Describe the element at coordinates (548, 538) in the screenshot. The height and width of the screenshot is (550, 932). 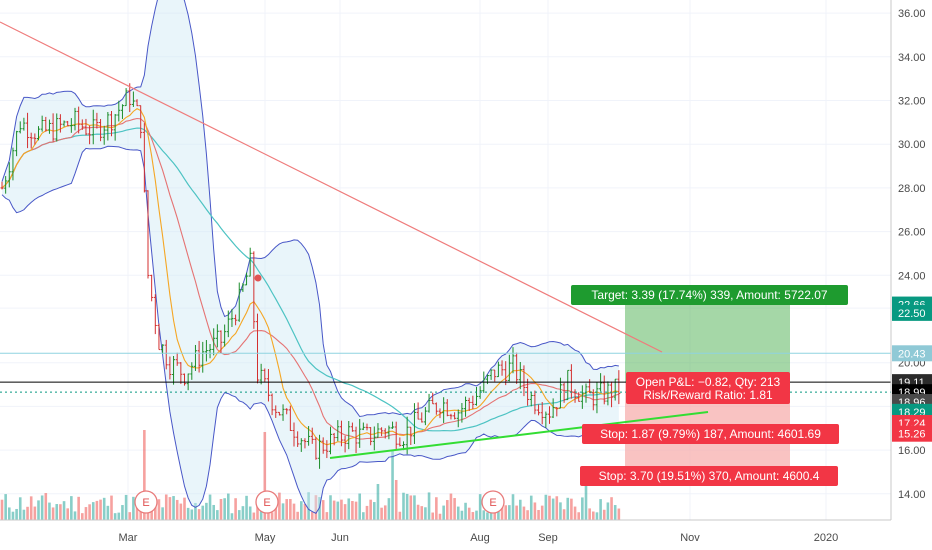
I see `time-tick-label: Sep` at that location.